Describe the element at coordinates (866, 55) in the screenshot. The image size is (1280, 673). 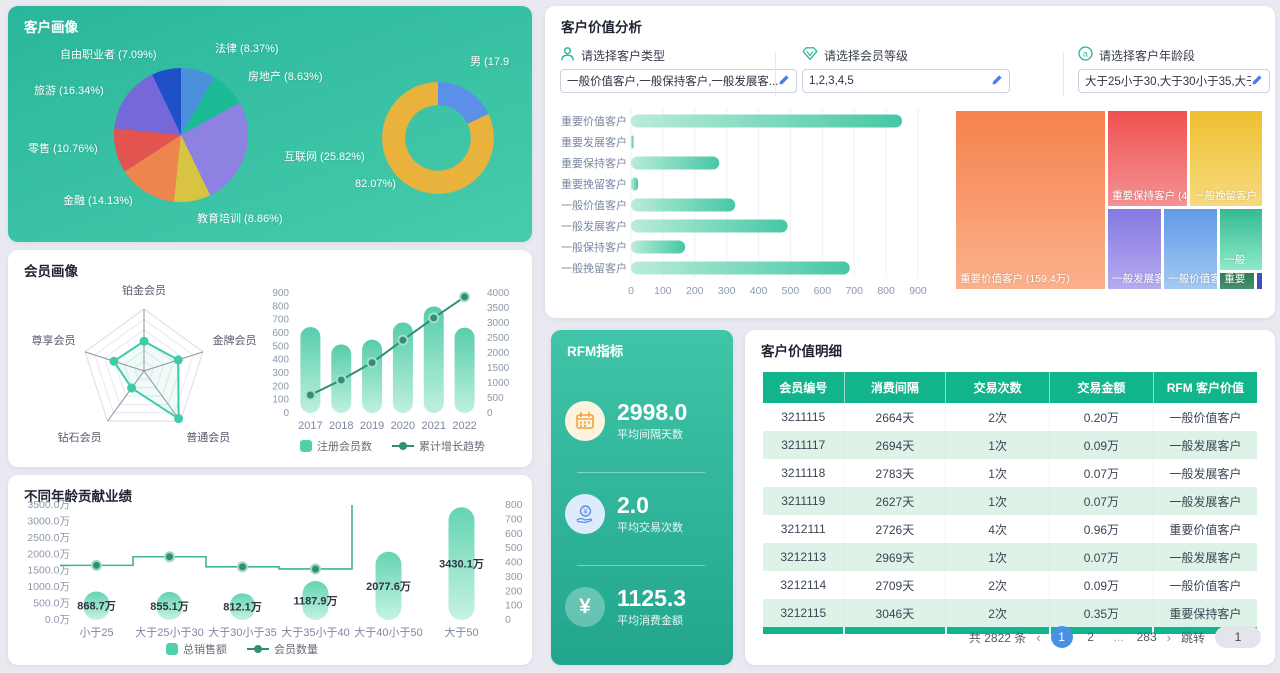
I see `filter-label: 请选择会员等级` at that location.